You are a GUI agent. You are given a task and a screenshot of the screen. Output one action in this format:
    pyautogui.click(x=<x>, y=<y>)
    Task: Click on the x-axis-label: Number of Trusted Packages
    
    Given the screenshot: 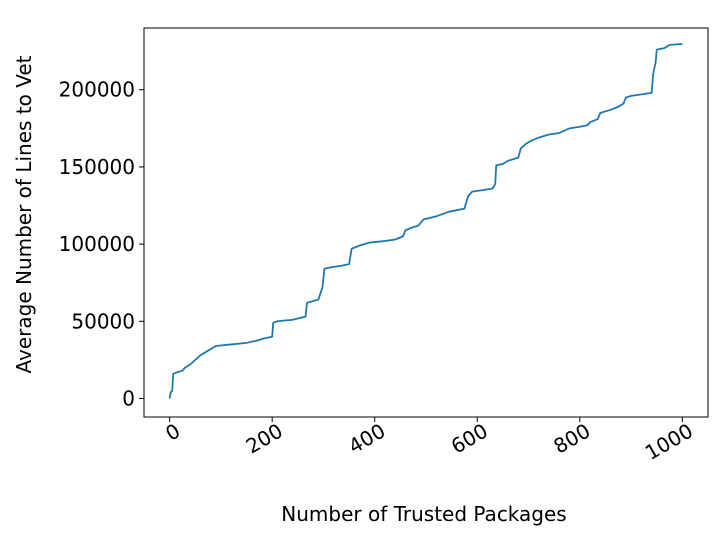 What is the action you would take?
    pyautogui.click(x=423, y=514)
    